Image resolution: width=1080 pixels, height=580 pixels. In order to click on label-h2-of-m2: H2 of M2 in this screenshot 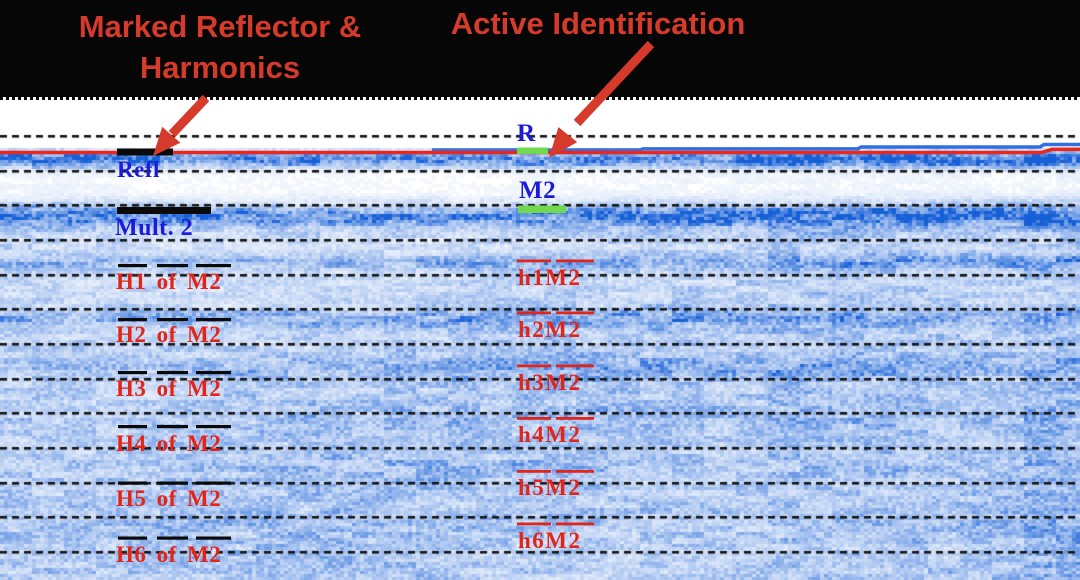, I will do `click(169, 334)`.